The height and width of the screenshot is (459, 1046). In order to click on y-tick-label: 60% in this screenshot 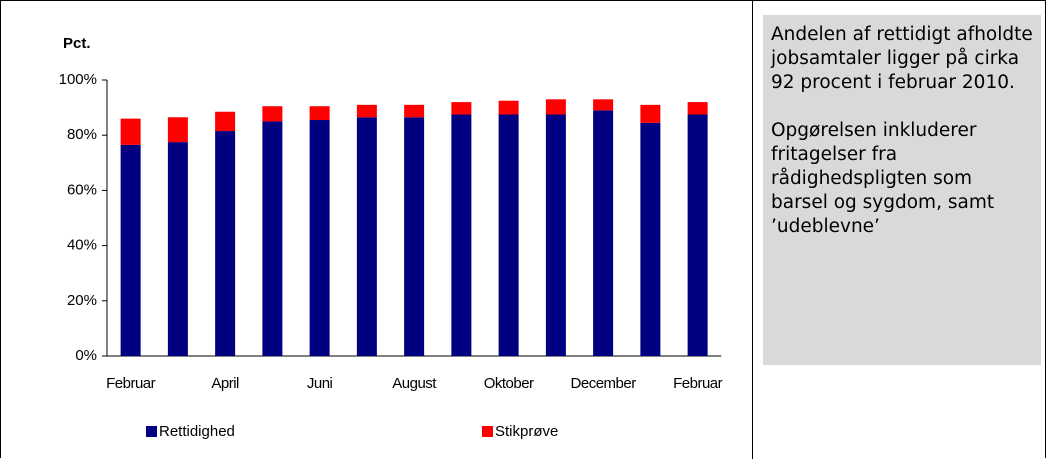, I will do `click(82, 189)`.